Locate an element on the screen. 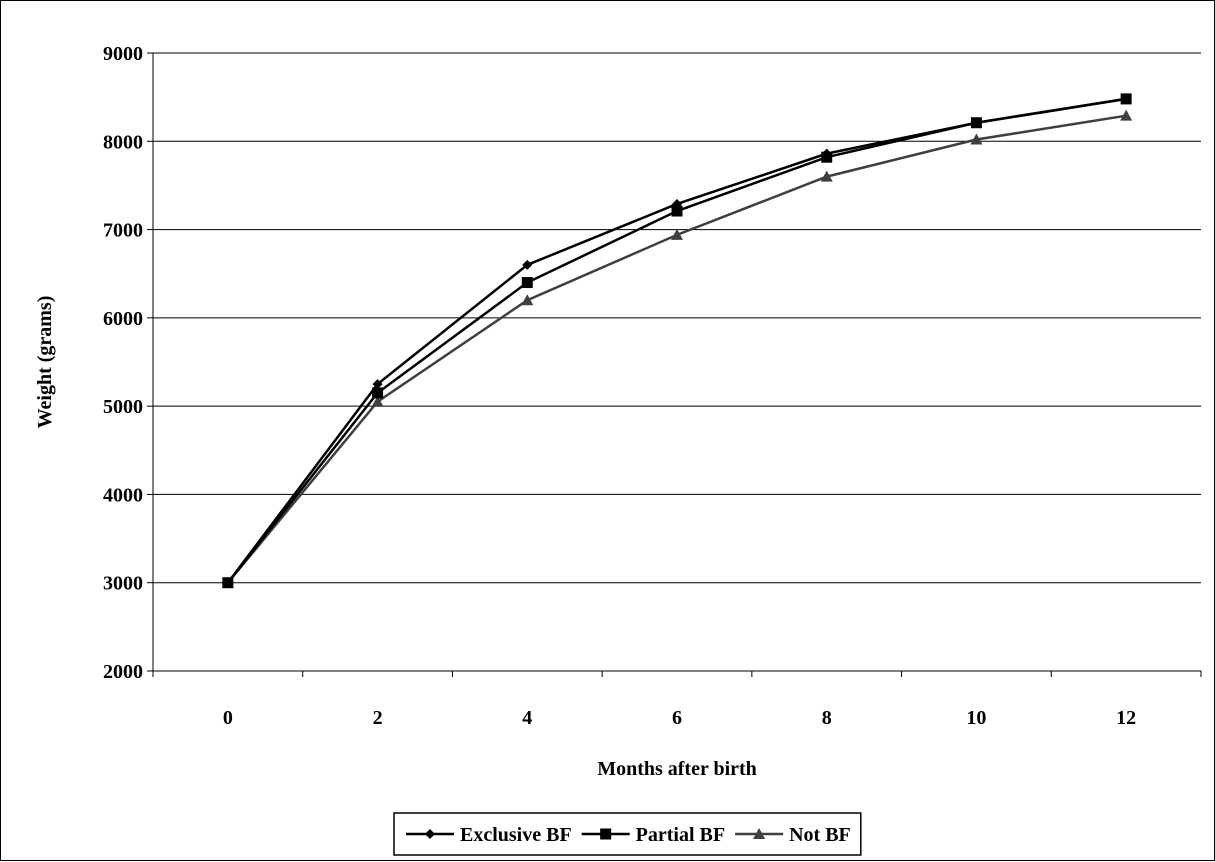 The image size is (1215, 862). y-tick-label: 3000 is located at coordinates (123, 584).